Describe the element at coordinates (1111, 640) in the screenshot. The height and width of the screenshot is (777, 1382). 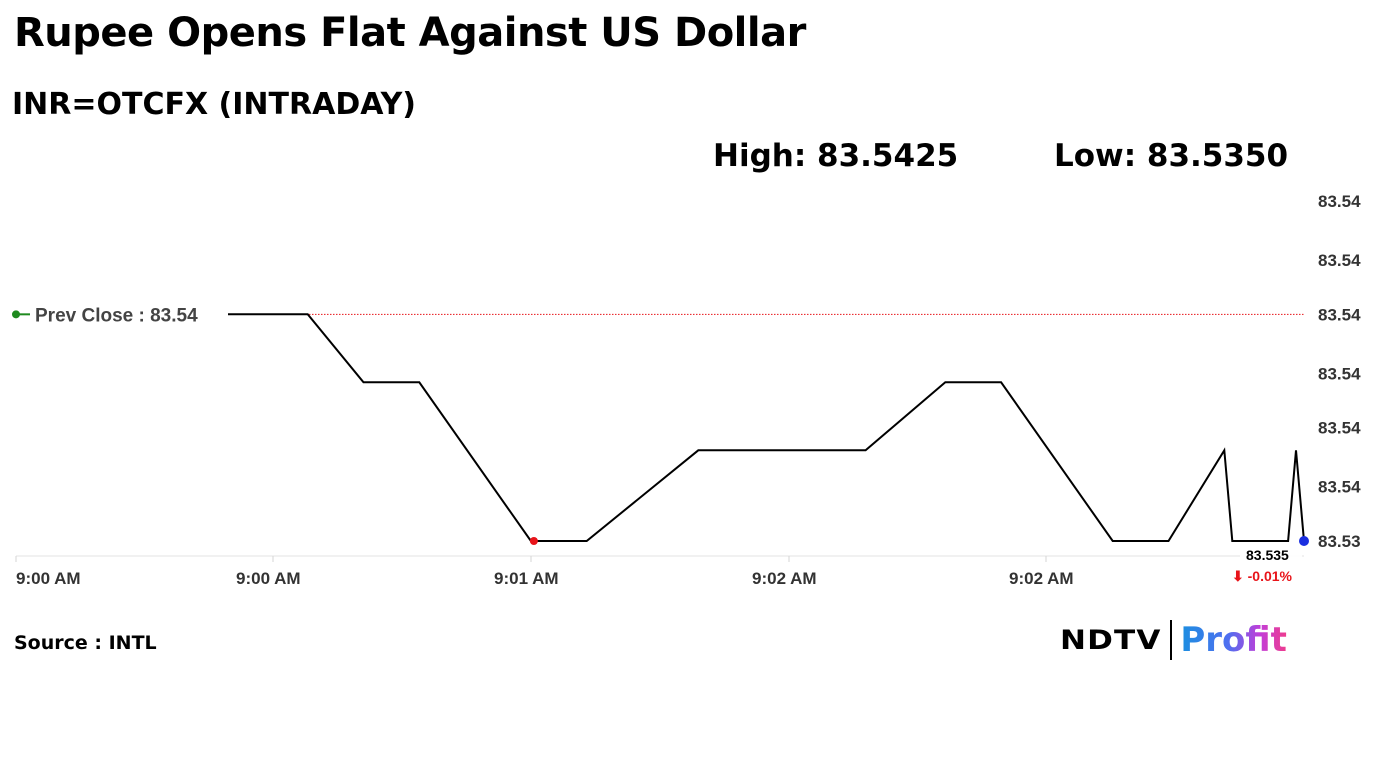
I see `logo-ndtv-text: NDTV` at that location.